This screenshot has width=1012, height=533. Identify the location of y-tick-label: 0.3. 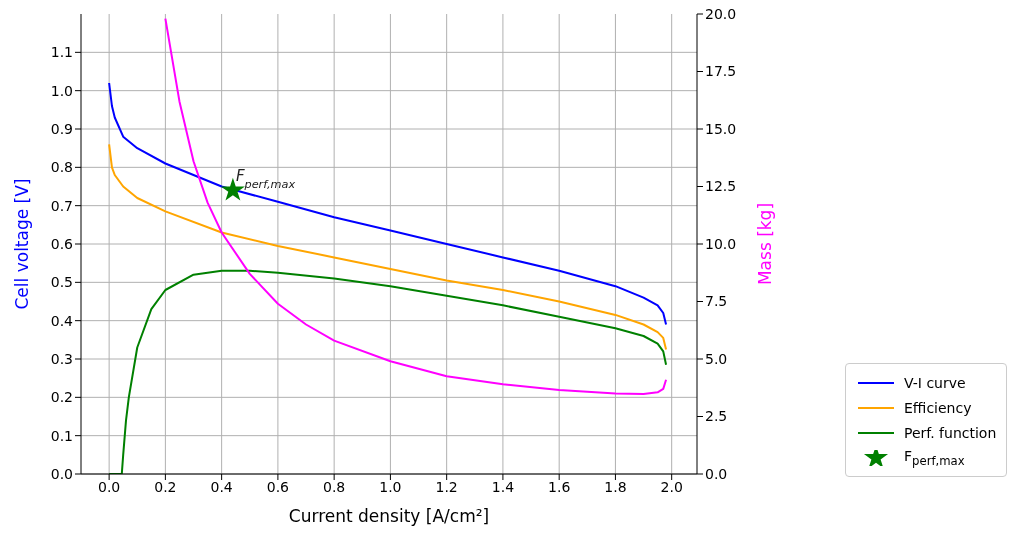
(61, 358).